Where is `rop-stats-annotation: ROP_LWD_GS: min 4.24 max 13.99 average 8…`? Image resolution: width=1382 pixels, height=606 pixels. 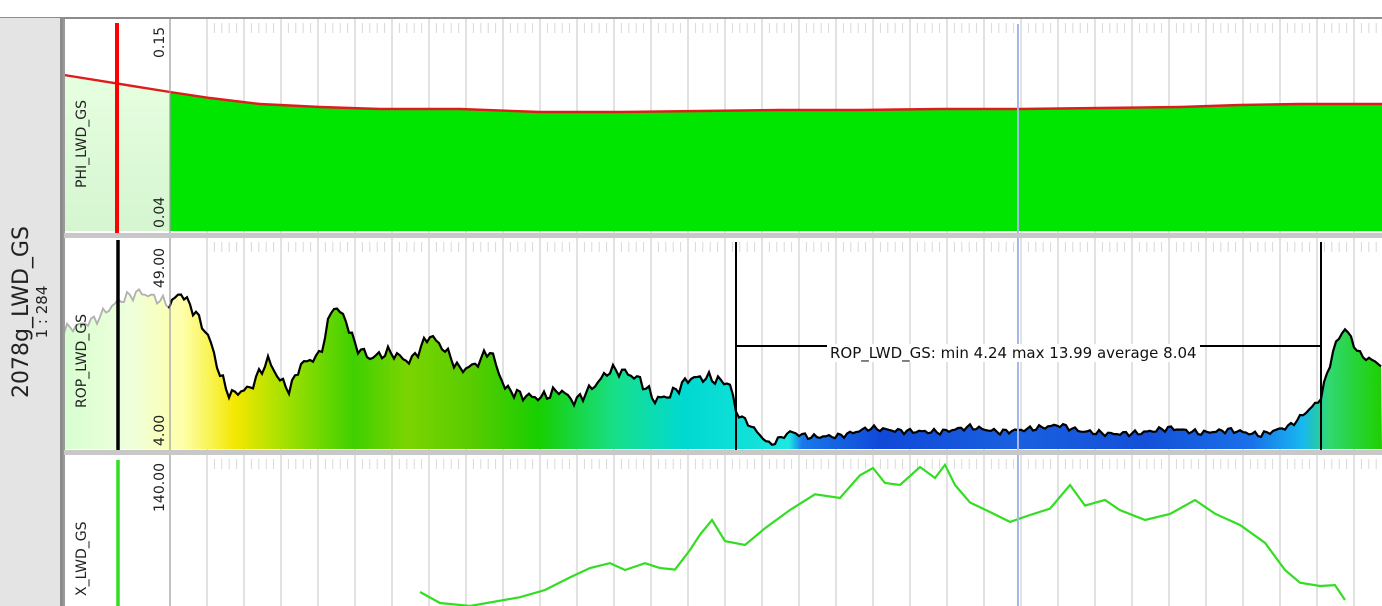 rop-stats-annotation: ROP_LWD_GS: min 4.24 max 13.99 average 8… is located at coordinates (1013, 353).